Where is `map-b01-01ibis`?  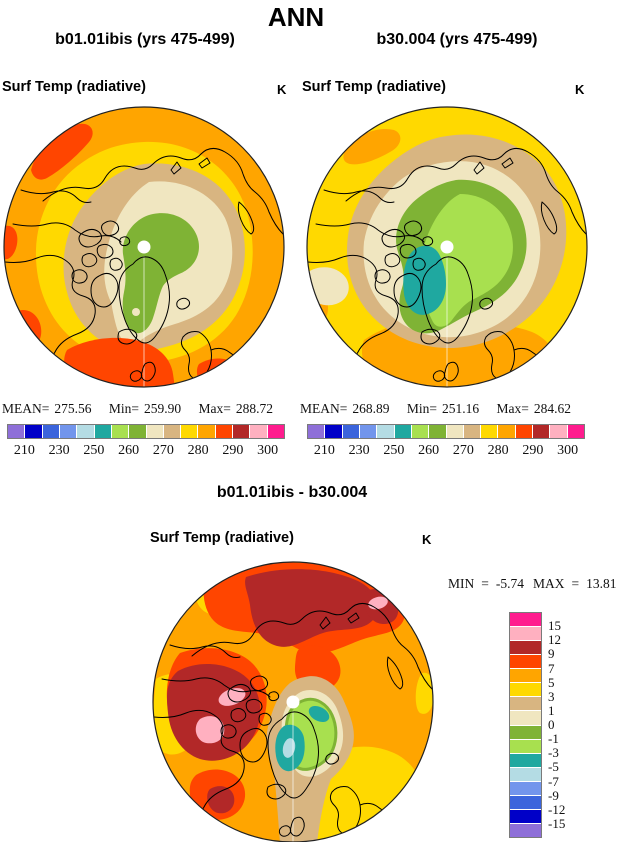 map-b01-01ibis is located at coordinates (144, 247).